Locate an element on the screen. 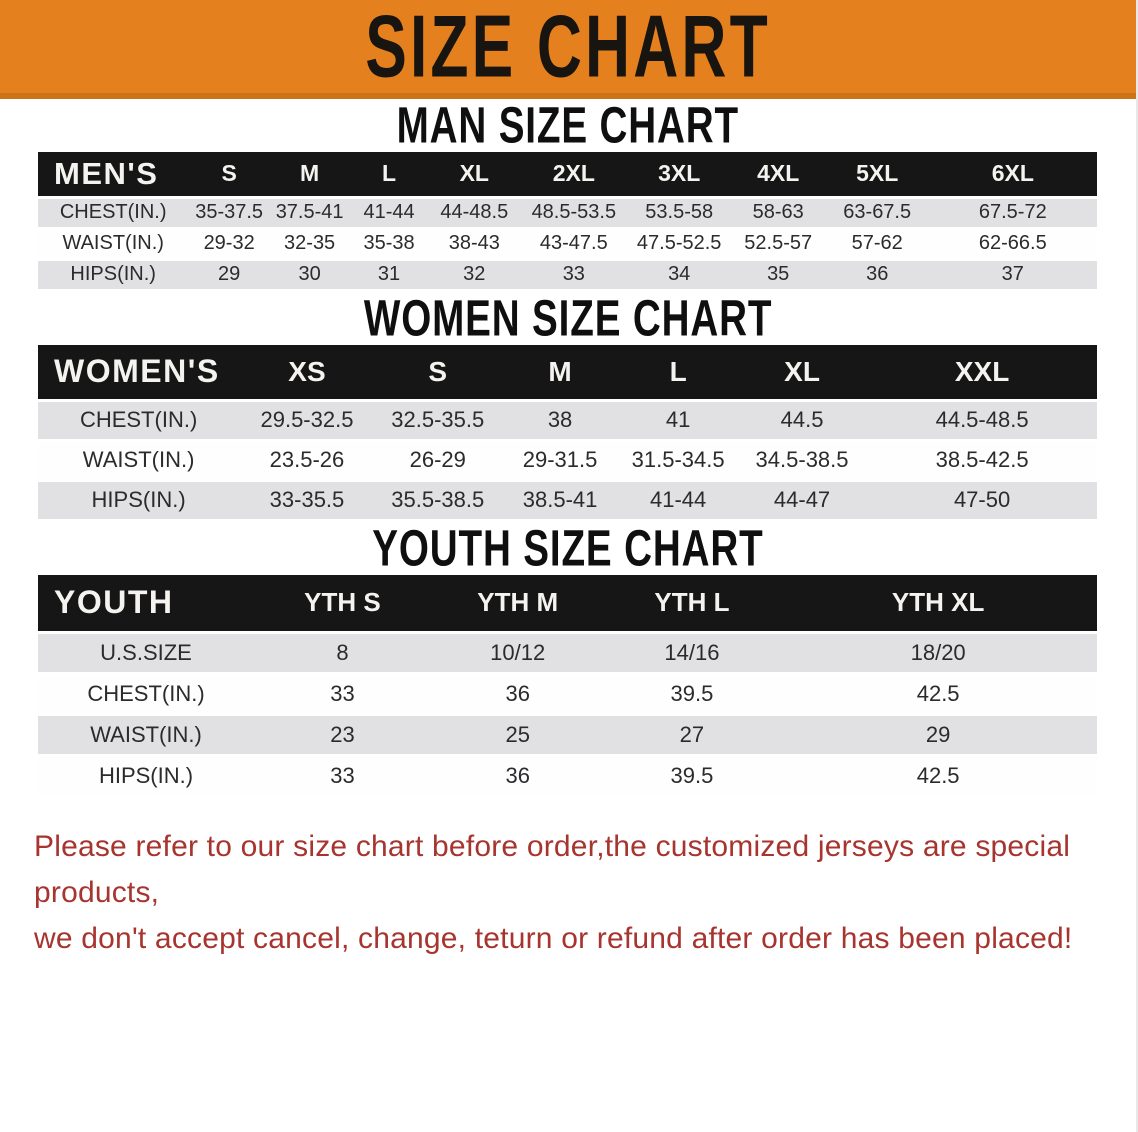 This screenshot has width=1138, height=1132. measurement-value-cell: 29 is located at coordinates (938, 736).